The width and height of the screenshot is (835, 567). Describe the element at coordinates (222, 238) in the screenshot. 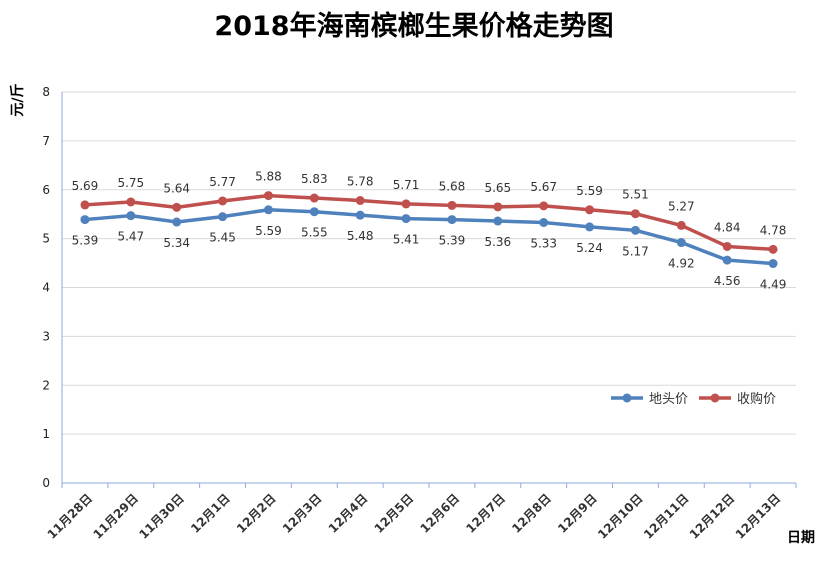

I see `data-label: 5.45` at that location.